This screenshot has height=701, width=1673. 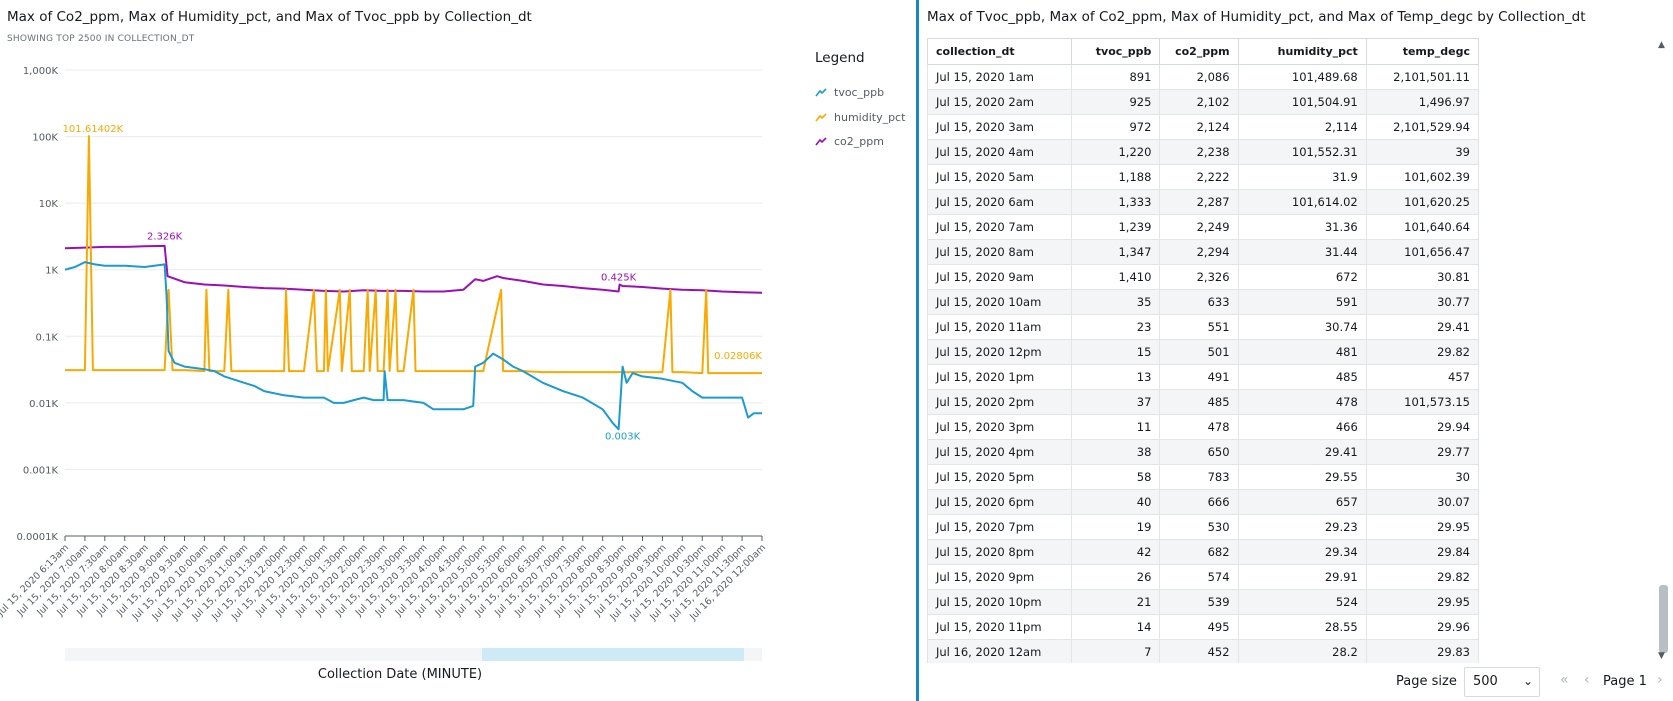 I want to click on table-row: Jul 15, 2020 9am 1,410 2,326 672 30.81, so click(x=1203, y=277).